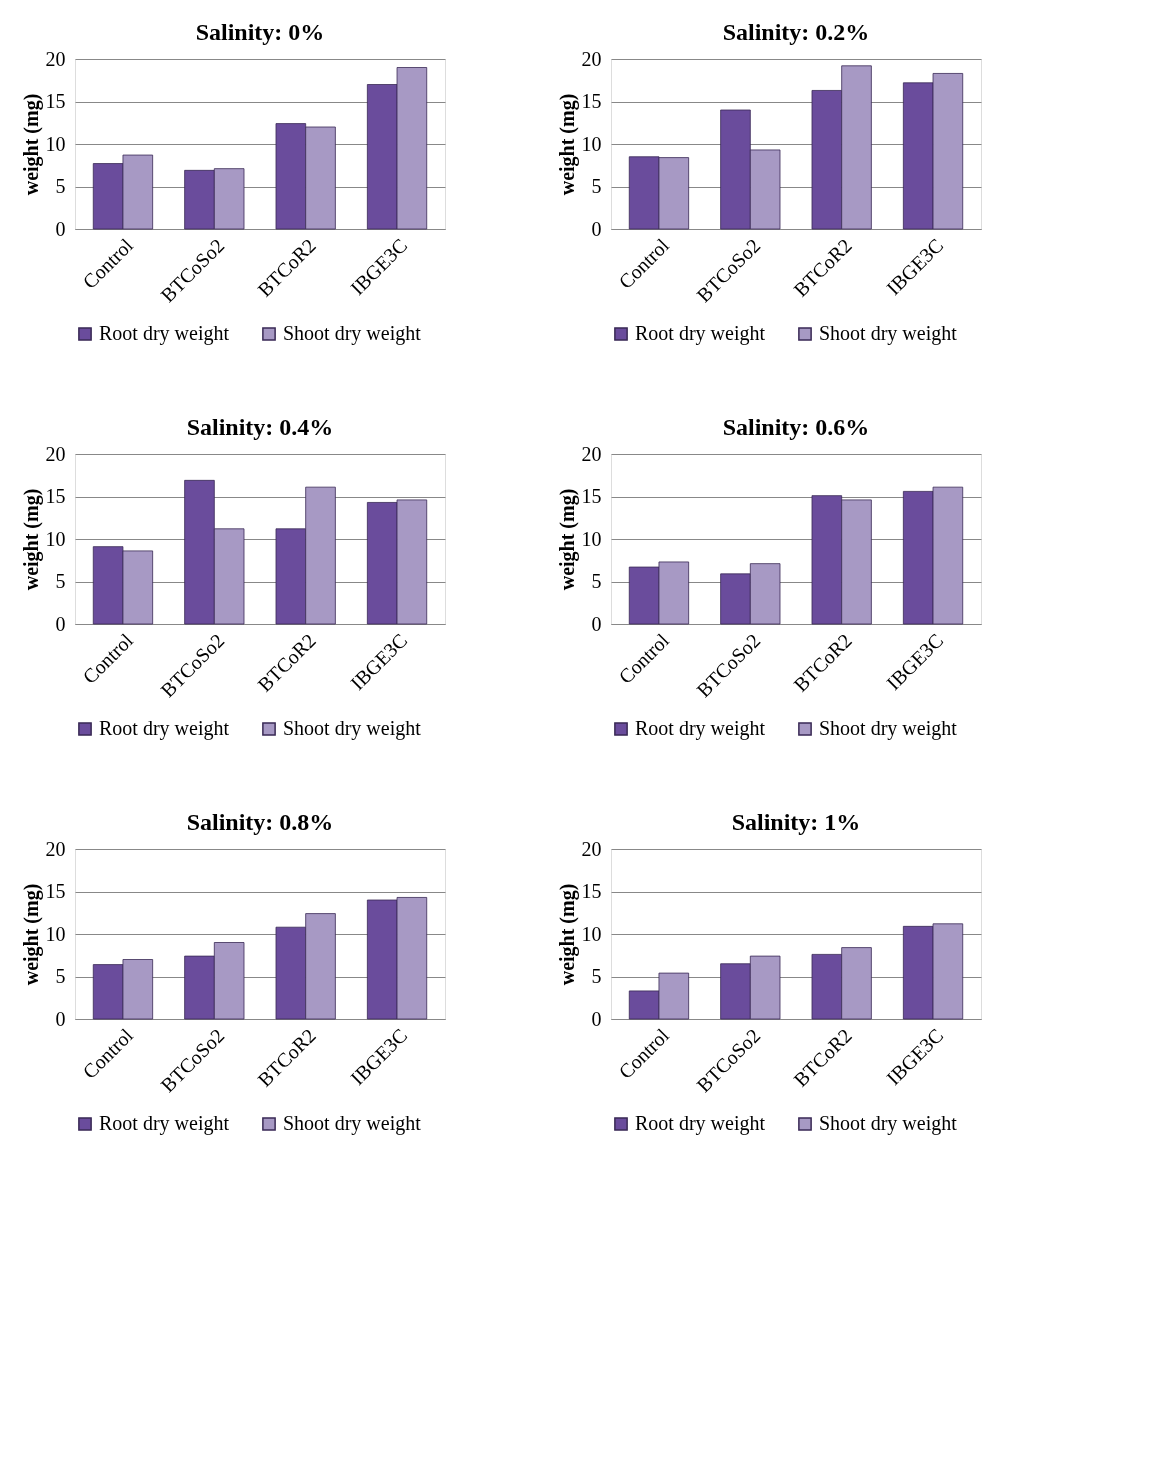 Image resolution: width=1174 pixels, height=1467 pixels. What do you see at coordinates (260, 822) in the screenshot?
I see `chart-title: Salinity: 0.8%` at bounding box center [260, 822].